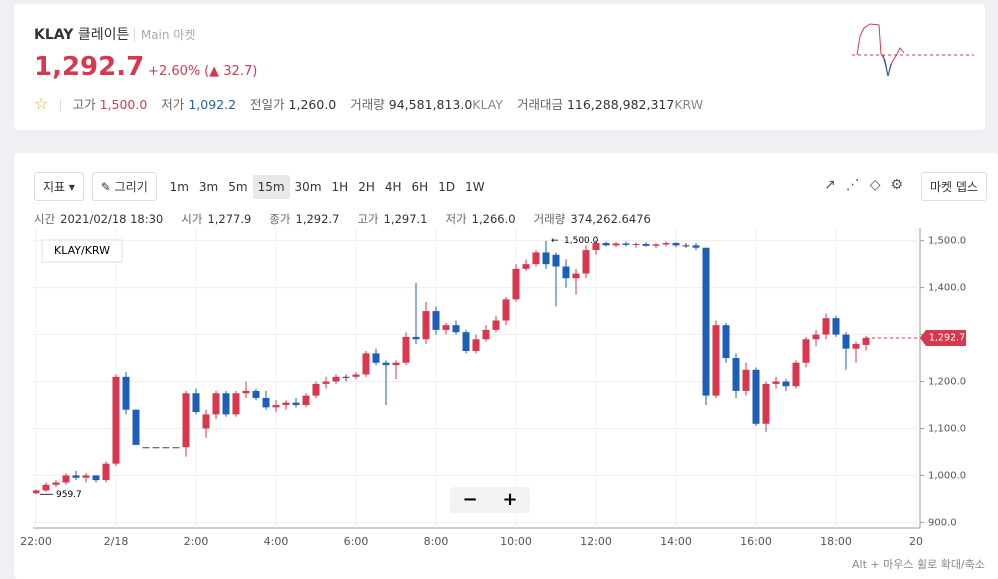 This screenshot has width=998, height=579. What do you see at coordinates (173, 104) in the screenshot?
I see `stat-label: 저가` at bounding box center [173, 104].